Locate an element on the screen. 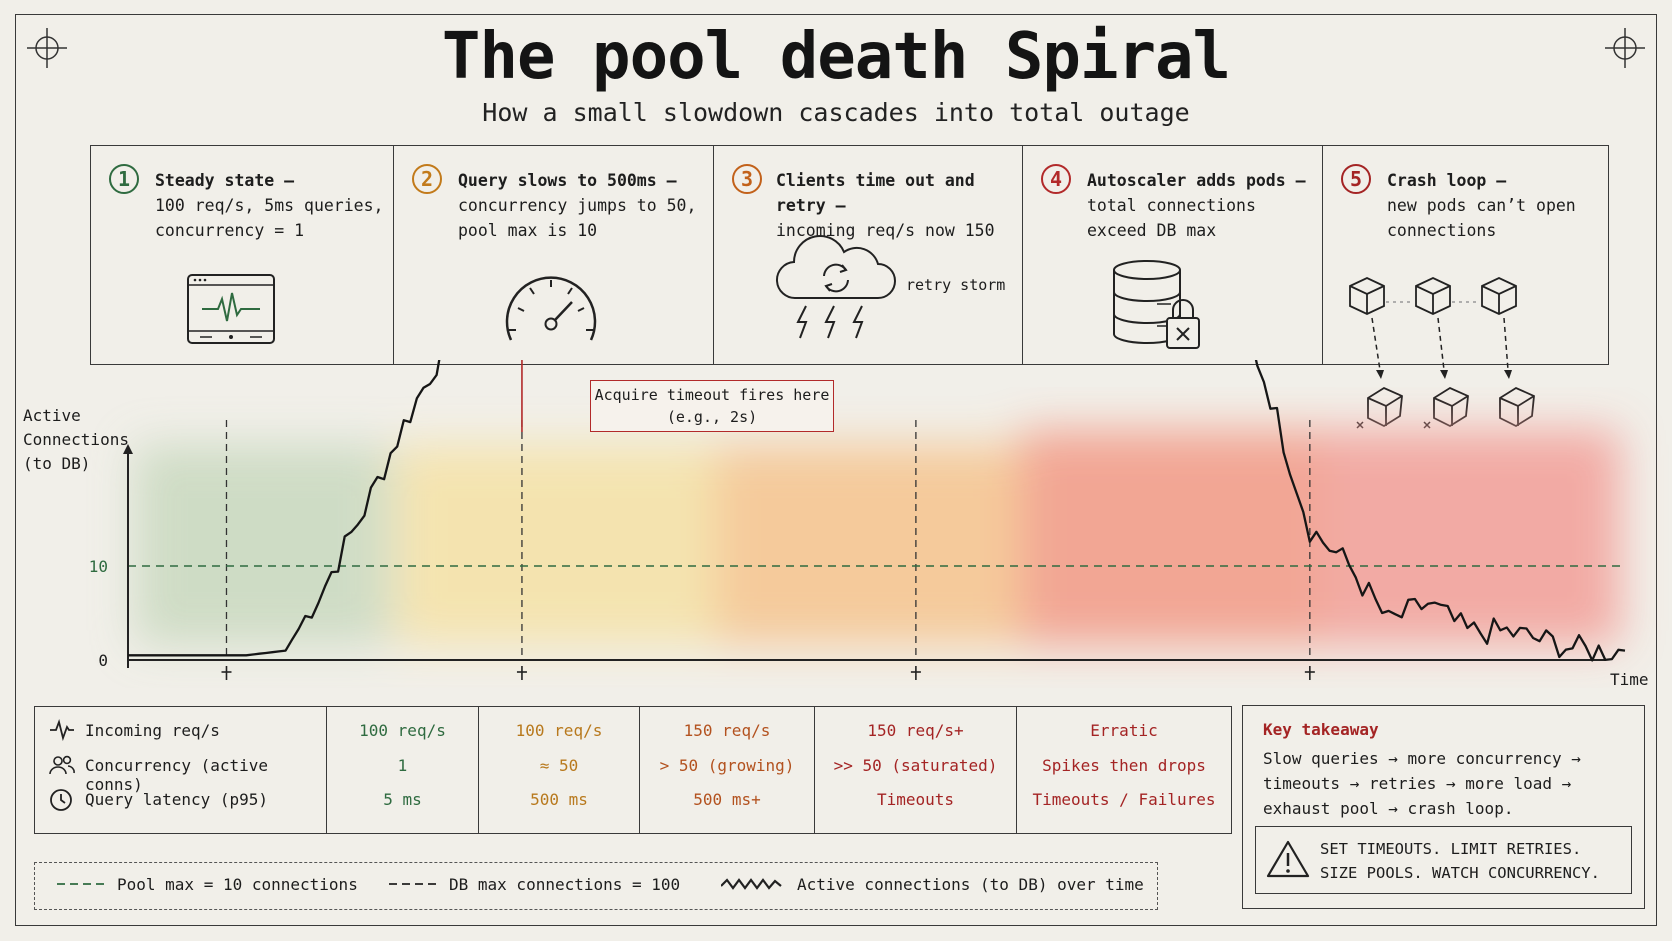 This screenshot has height=941, width=1672. x-axis-label: Time is located at coordinates (1629, 679).